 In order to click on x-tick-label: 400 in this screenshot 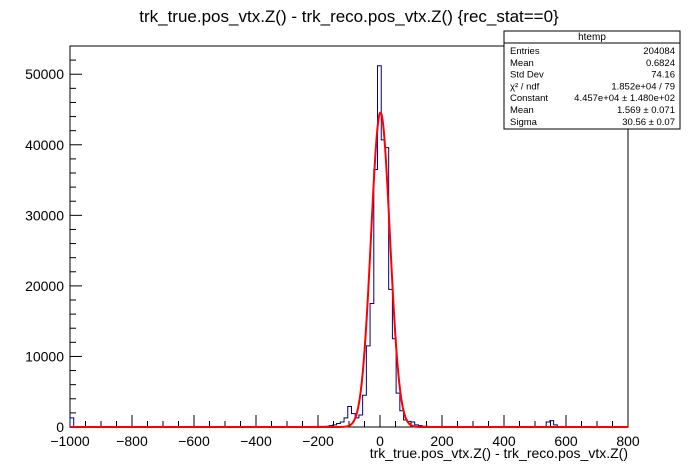, I will do `click(504, 441)`.